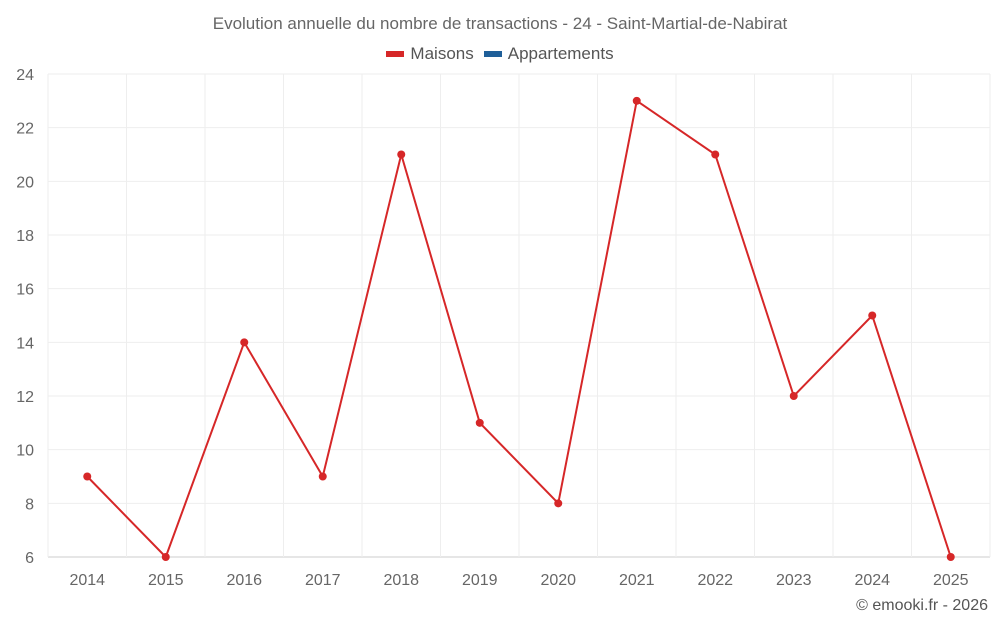  Describe the element at coordinates (25, 451) in the screenshot. I see `y-tick-label: 10` at that location.